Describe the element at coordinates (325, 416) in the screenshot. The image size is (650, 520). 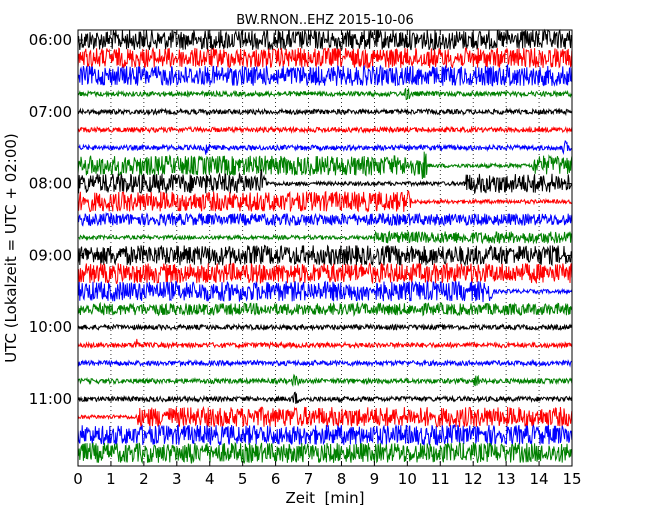
I see `trace-1115-red` at that location.